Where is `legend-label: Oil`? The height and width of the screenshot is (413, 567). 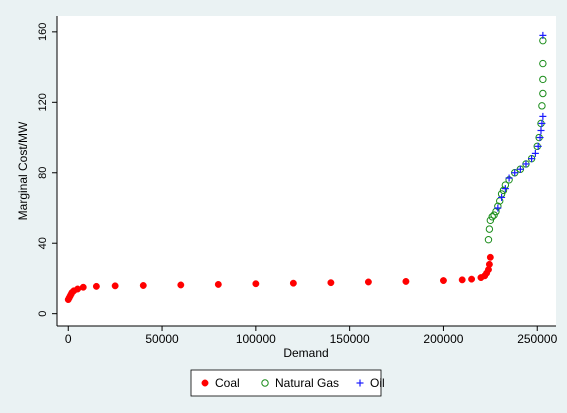
legend-label: Oil is located at coordinates (377, 383).